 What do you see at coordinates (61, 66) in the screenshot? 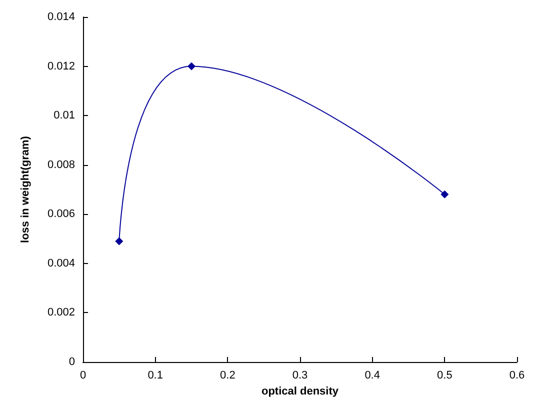
I see `y-tick-label: 0.012` at bounding box center [61, 66].